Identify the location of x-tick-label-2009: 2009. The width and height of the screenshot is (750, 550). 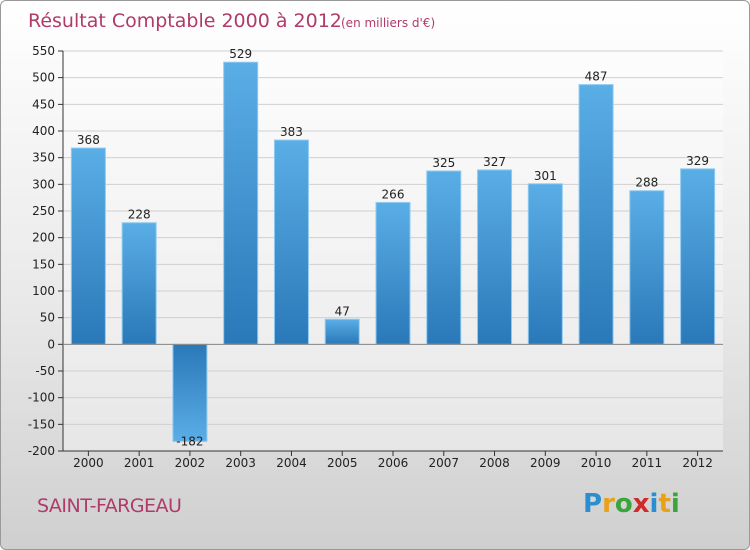
(545, 463).